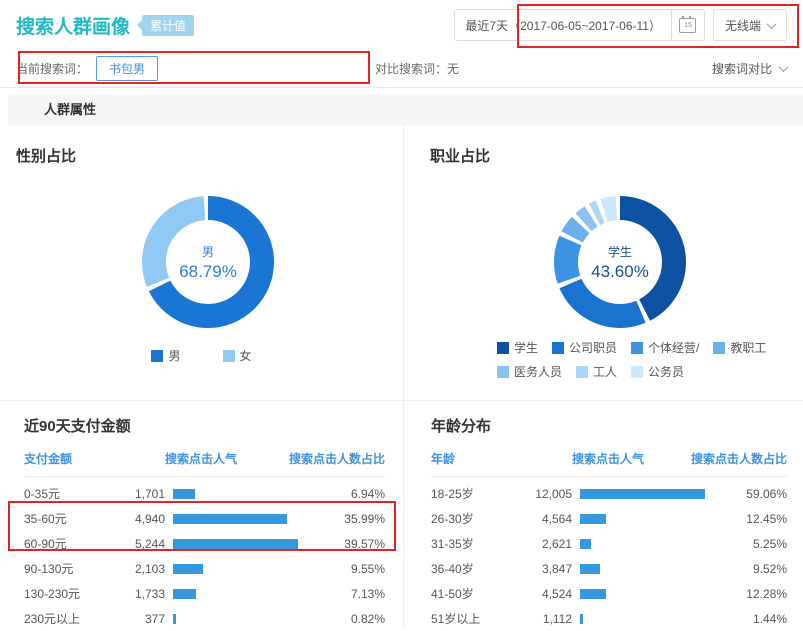 This screenshot has height=631, width=803. I want to click on age-table-title: 年龄分布, so click(461, 426).